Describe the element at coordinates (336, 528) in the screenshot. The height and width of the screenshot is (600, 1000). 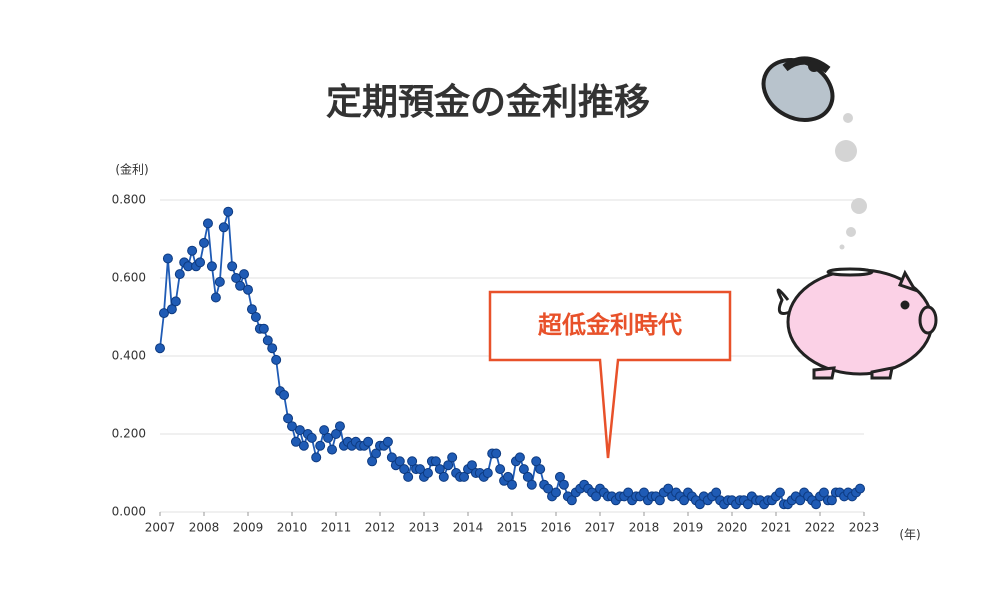
I see `x-tick-label: 2011` at that location.